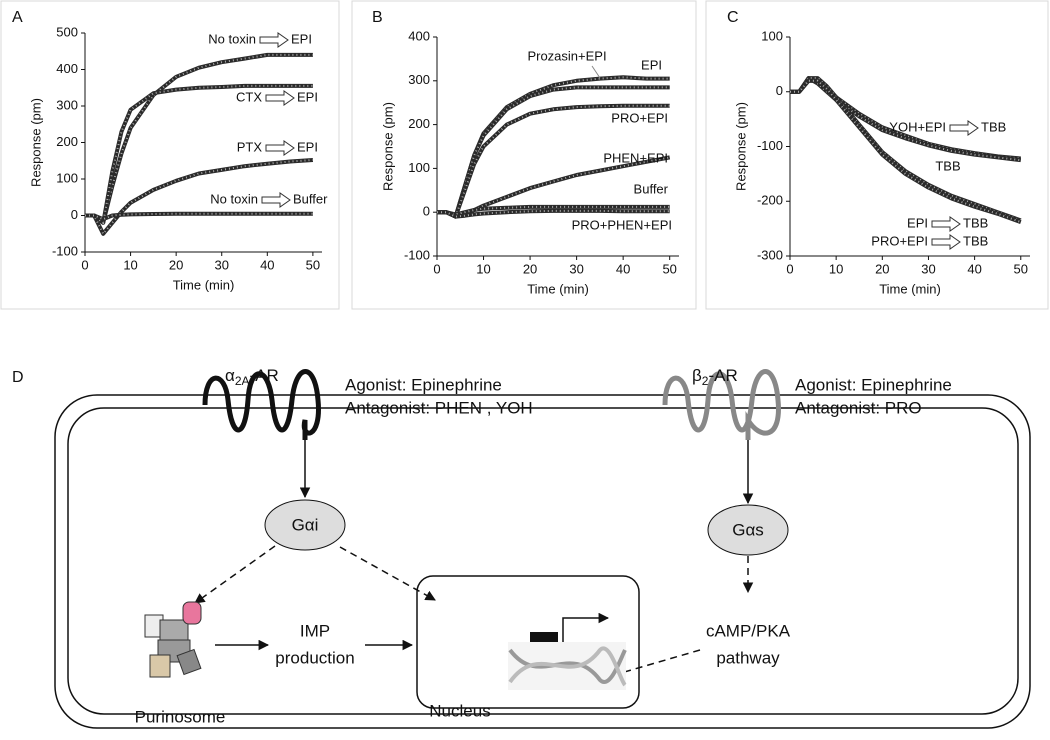 The height and width of the screenshot is (740, 1050). What do you see at coordinates (459, 710) in the screenshot?
I see `nucleus-label: Nucleus` at bounding box center [459, 710].